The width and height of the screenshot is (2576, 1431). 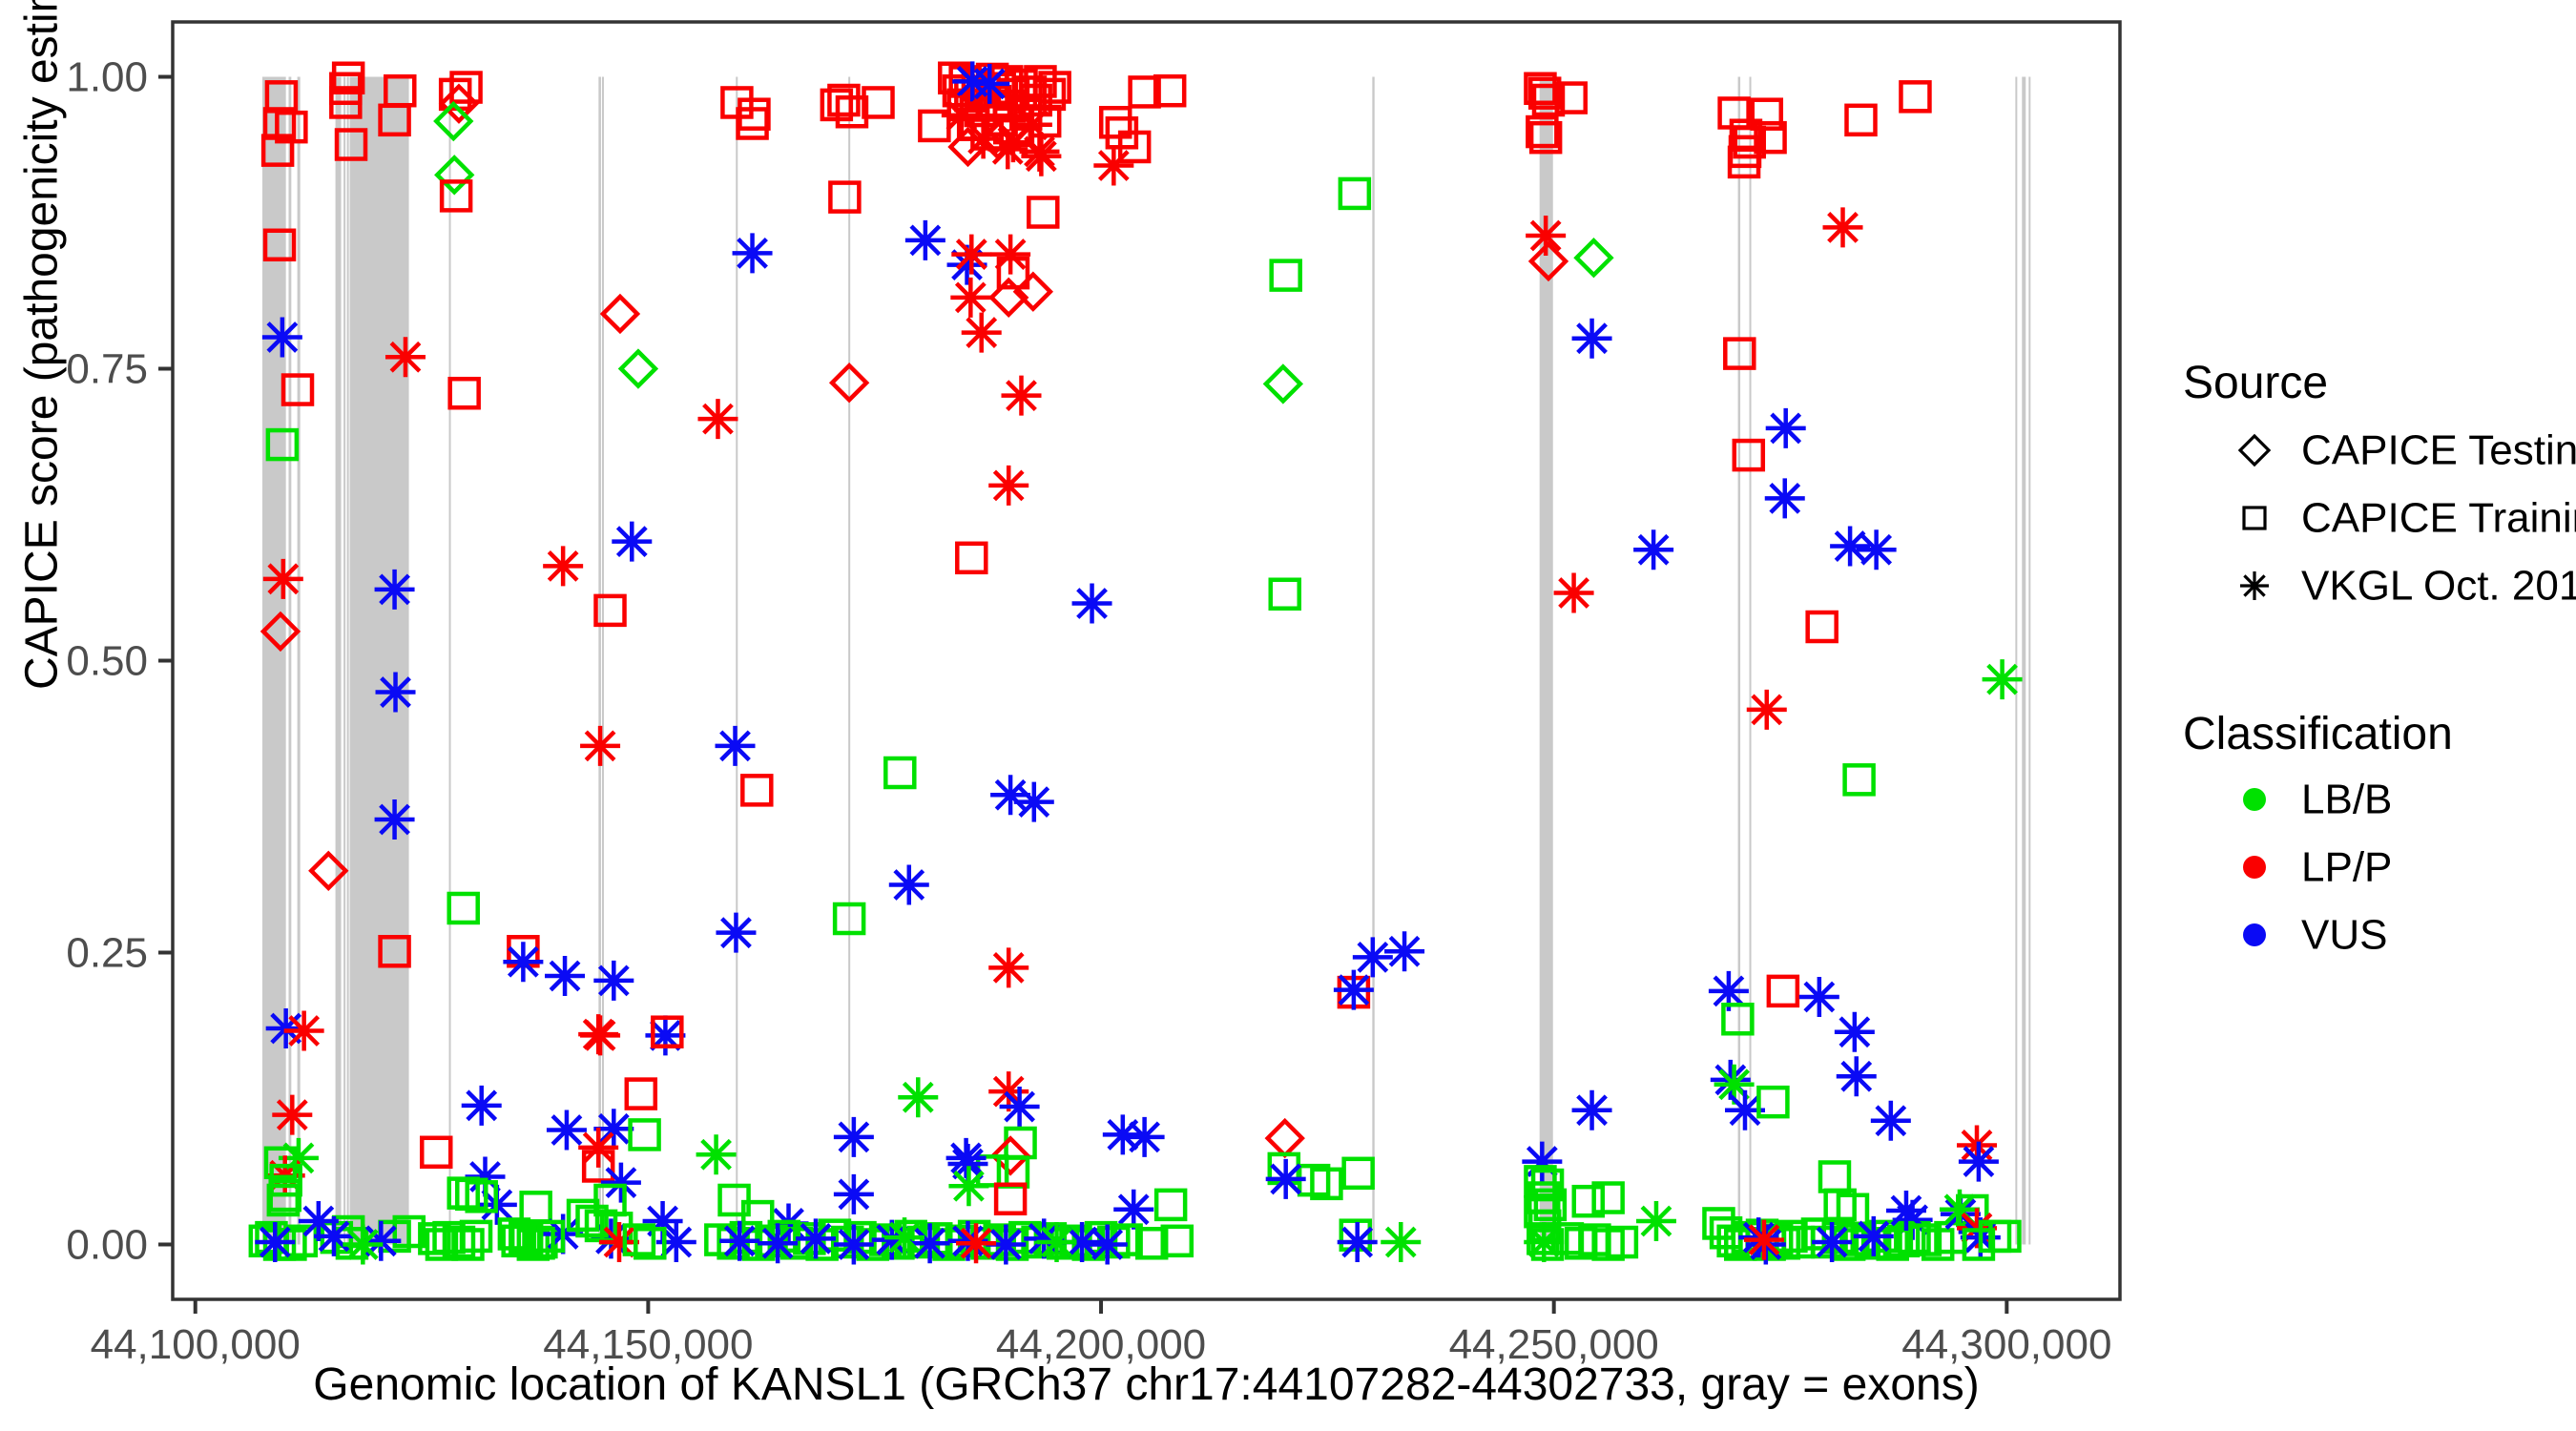 I want to click on legend-item-lpp: LP/P, so click(x=2312, y=866).